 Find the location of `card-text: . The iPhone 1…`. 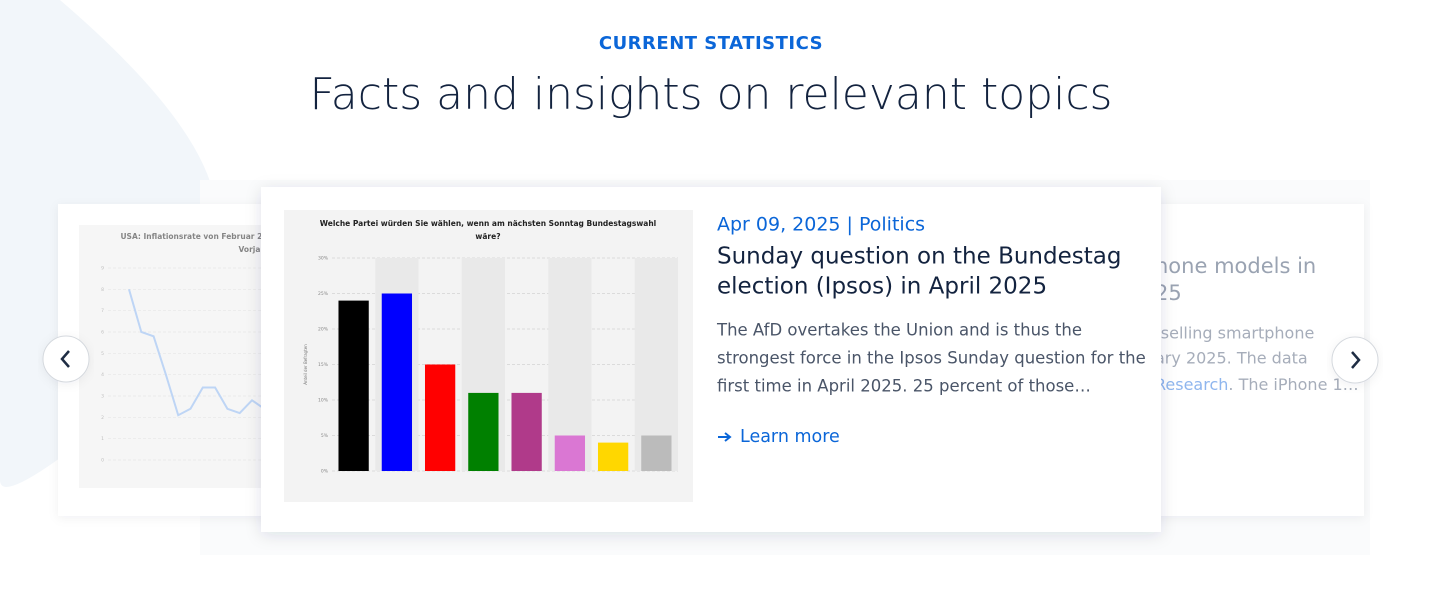

card-text: . The iPhone 1… is located at coordinates (1293, 384).